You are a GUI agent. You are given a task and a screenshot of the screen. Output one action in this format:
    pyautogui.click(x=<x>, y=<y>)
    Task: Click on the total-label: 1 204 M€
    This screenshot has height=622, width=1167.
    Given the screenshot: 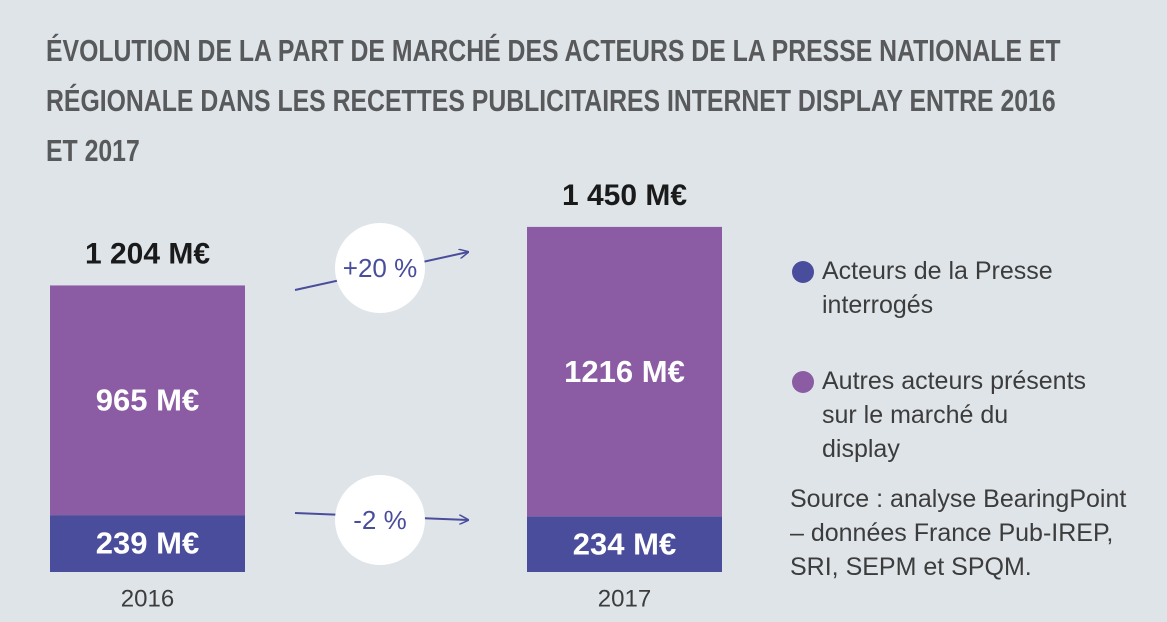 What is the action you would take?
    pyautogui.click(x=147, y=253)
    